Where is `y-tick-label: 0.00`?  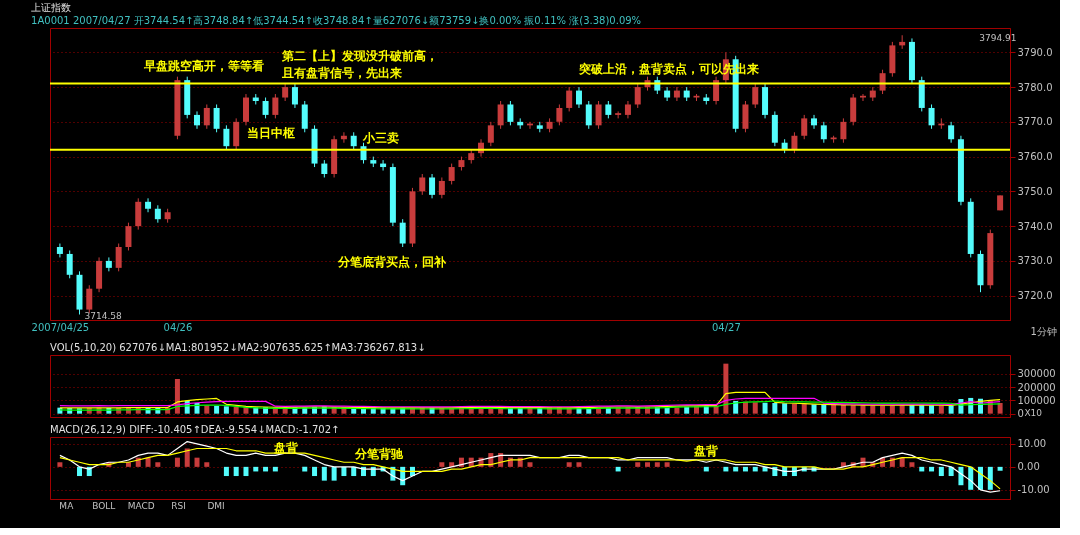
y-tick-label: 0.00 is located at coordinates (1028, 467).